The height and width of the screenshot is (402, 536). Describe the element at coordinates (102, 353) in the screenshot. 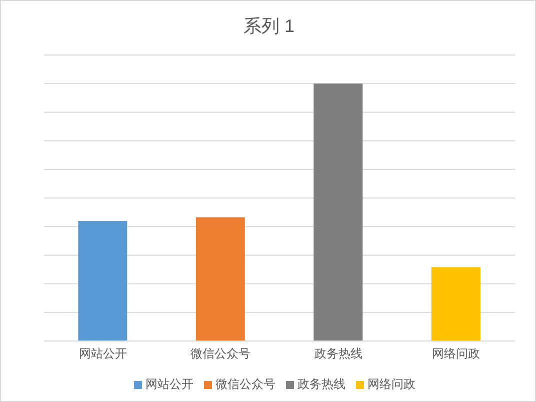

I see `x-tick-label: 网站公开` at that location.